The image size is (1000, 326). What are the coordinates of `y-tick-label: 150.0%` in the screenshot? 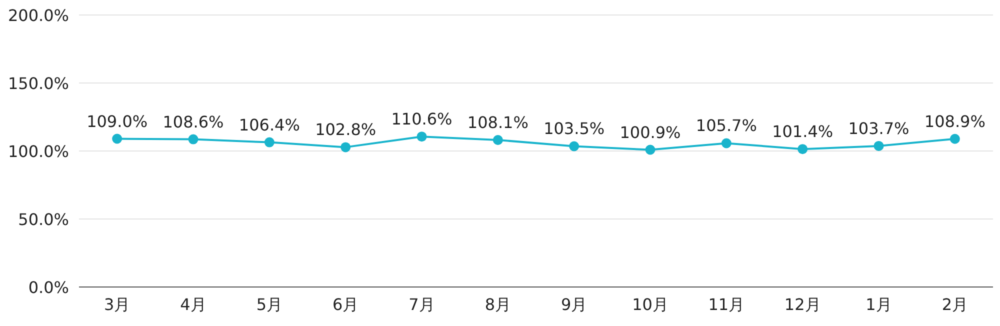 It's located at (38, 83).